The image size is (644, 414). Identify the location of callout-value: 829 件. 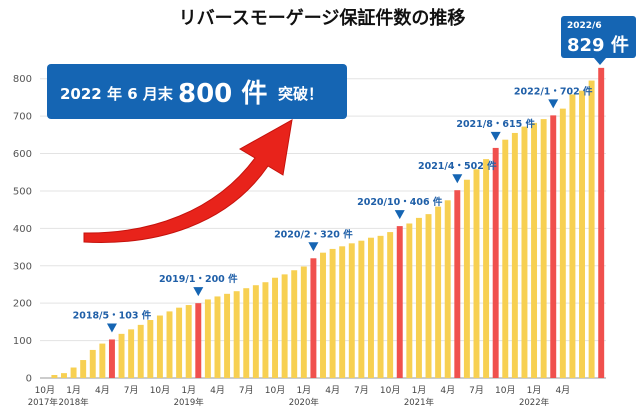
(598, 45).